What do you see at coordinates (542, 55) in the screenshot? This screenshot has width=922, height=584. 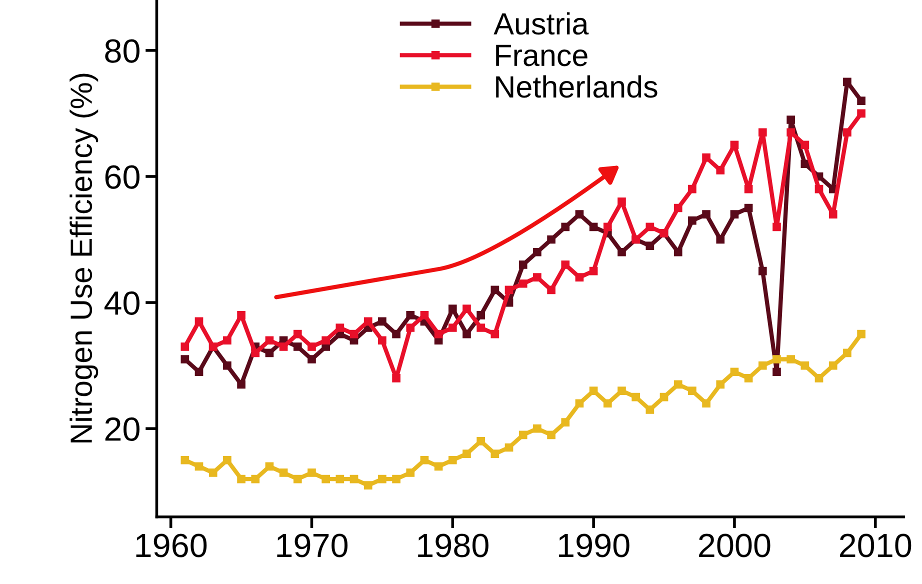 I see `legend-label: France` at bounding box center [542, 55].